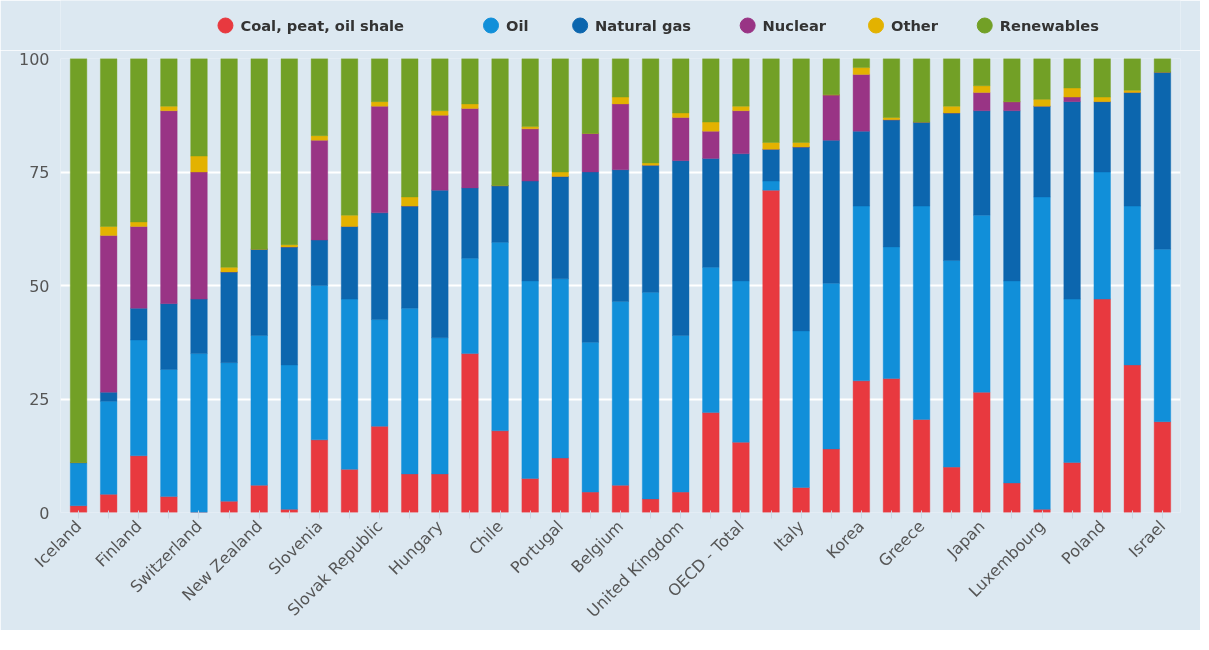  What do you see at coordinates (322, 25) in the screenshot?
I see `legend-label: Coal, peat, oil shale` at bounding box center [322, 25].